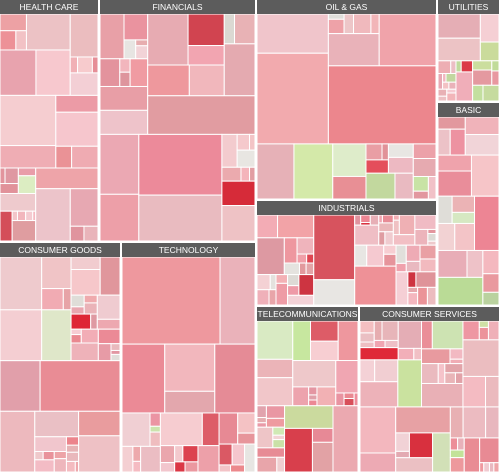 The image size is (499, 472). What do you see at coordinates (307, 314) in the screenshot?
I see `sector-label: TELECOMMUNICATIONS` at bounding box center [307, 314].